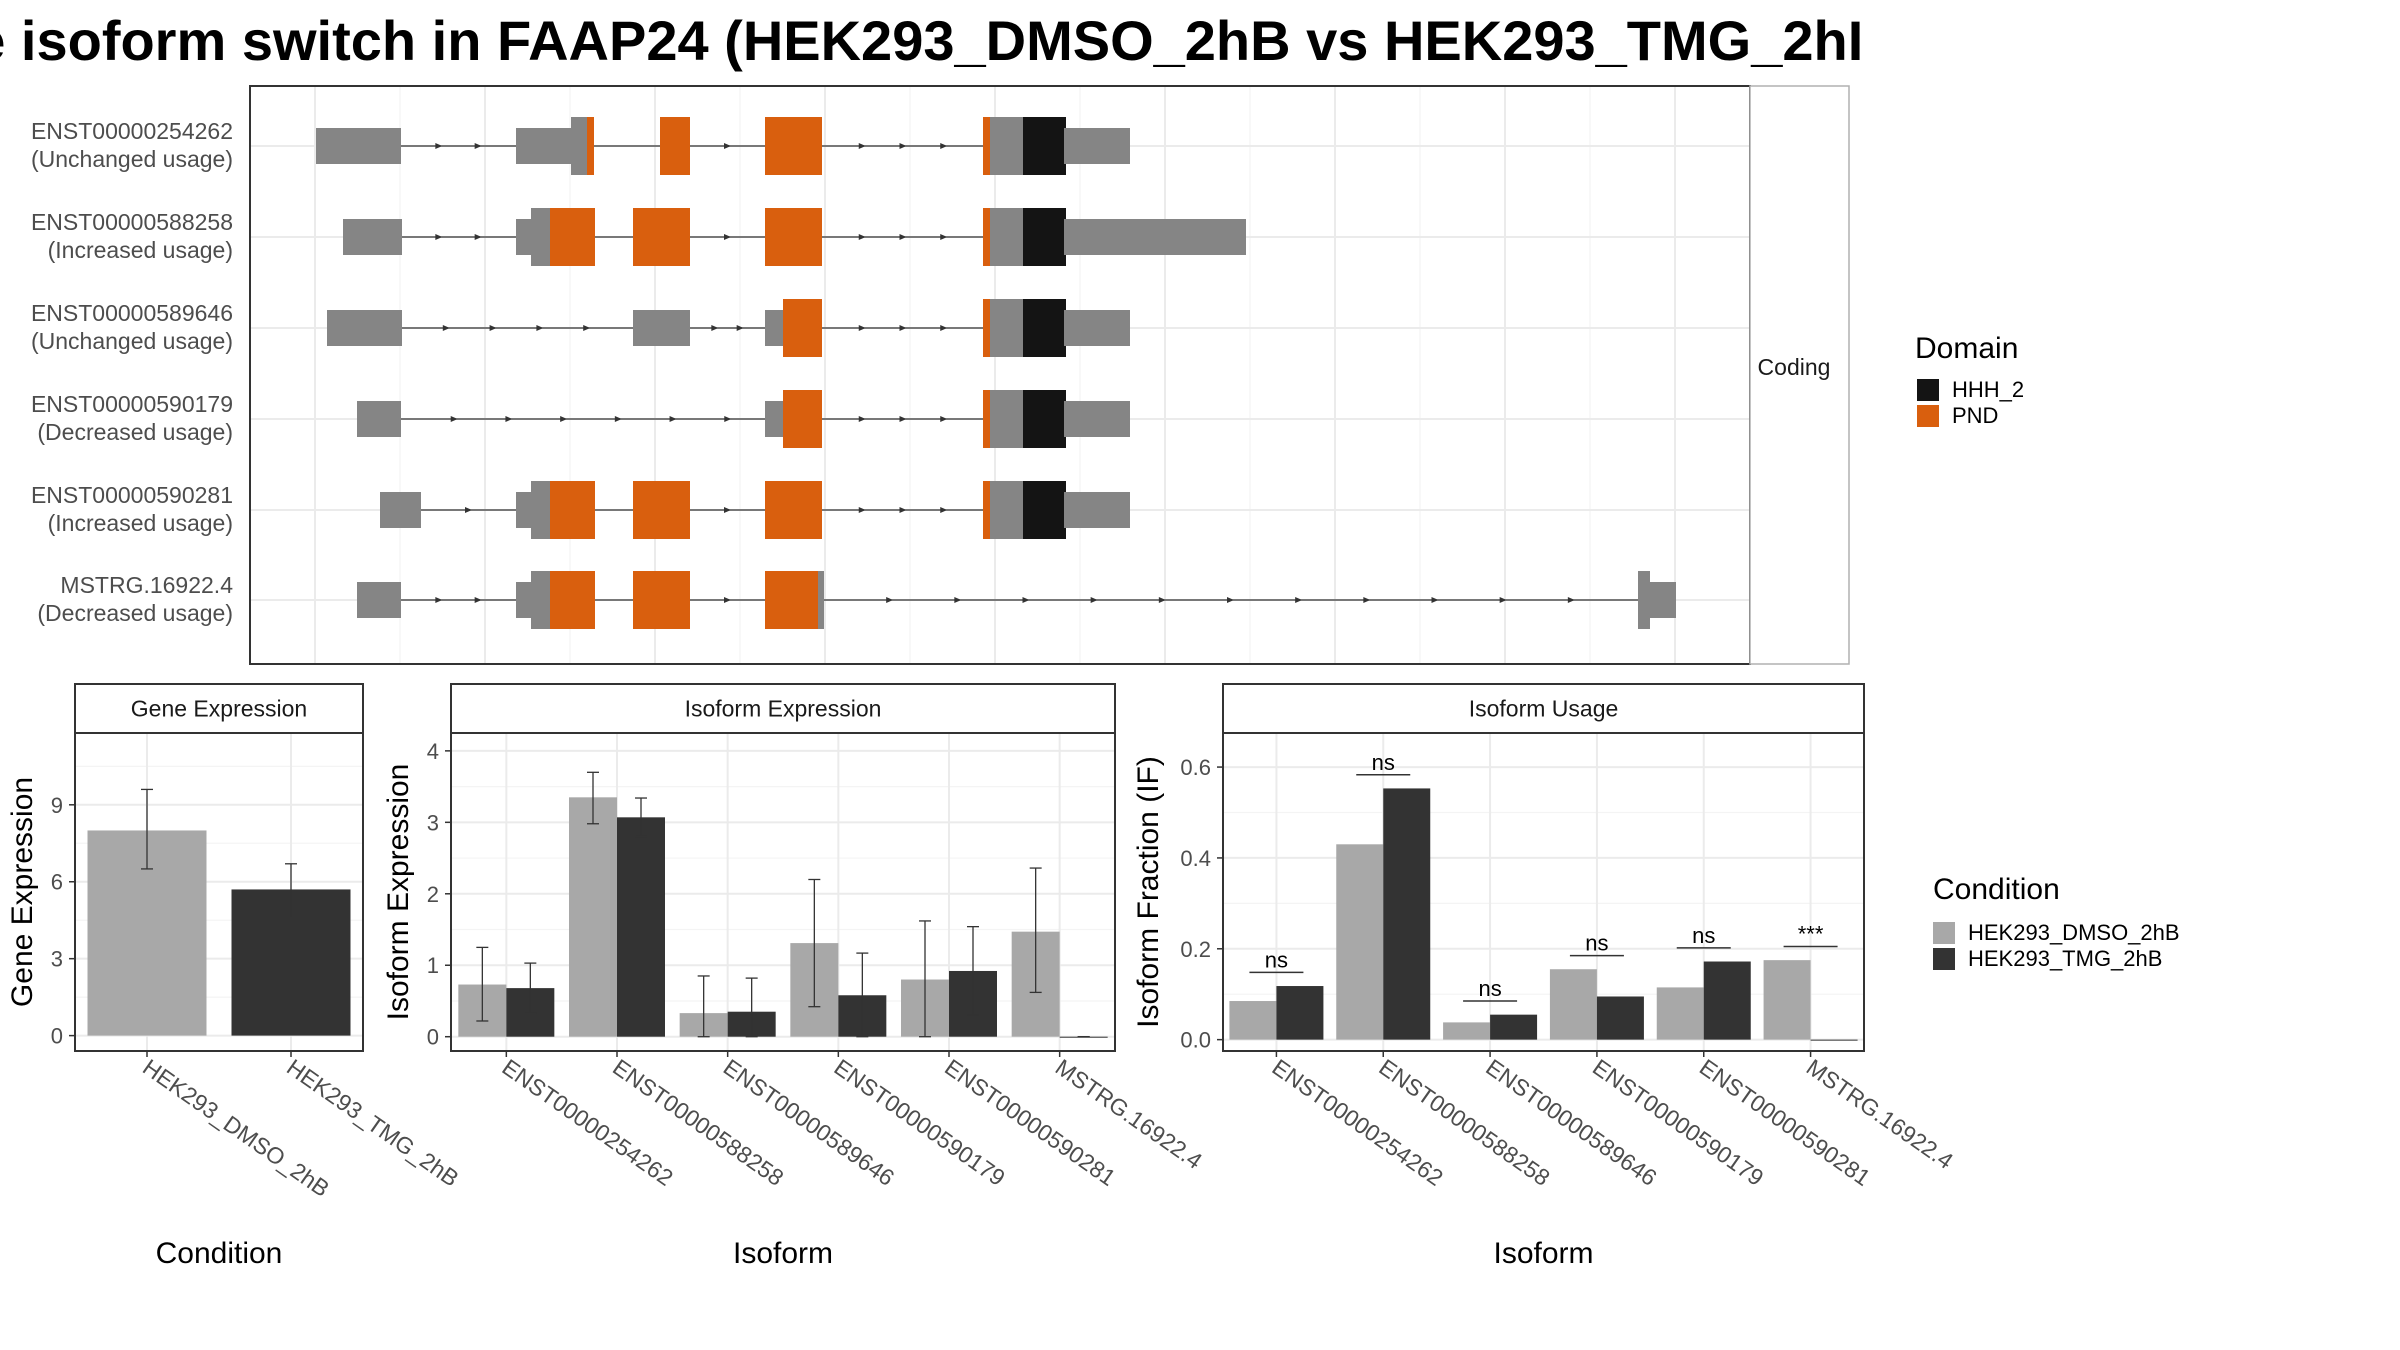  What do you see at coordinates (57, 882) in the screenshot?
I see `y-tick-label: 6` at bounding box center [57, 882].